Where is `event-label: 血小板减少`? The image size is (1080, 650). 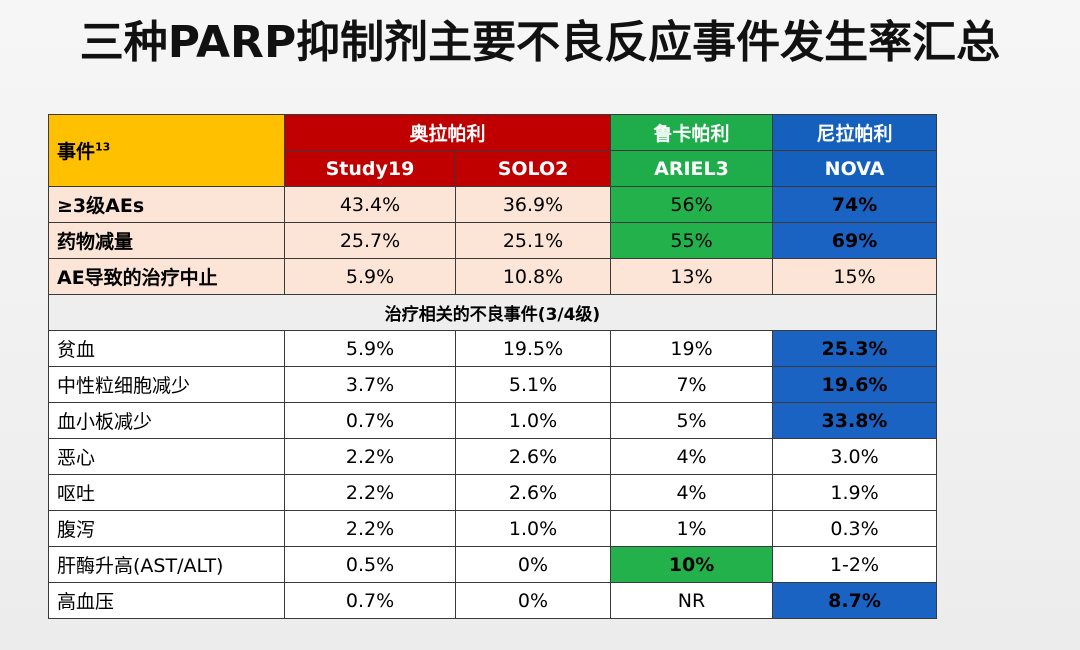
event-label: 血小板减少 is located at coordinates (166, 420).